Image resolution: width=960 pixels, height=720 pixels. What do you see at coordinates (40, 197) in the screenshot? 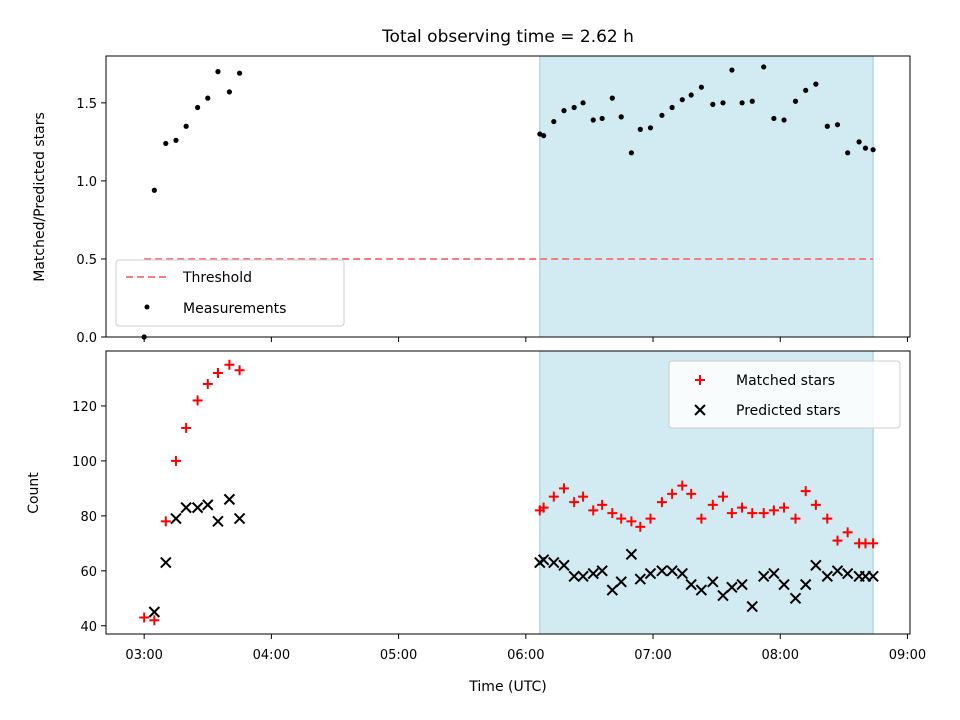
I see `top-panel-y-label: Matched/Predicted stars` at bounding box center [40, 197].